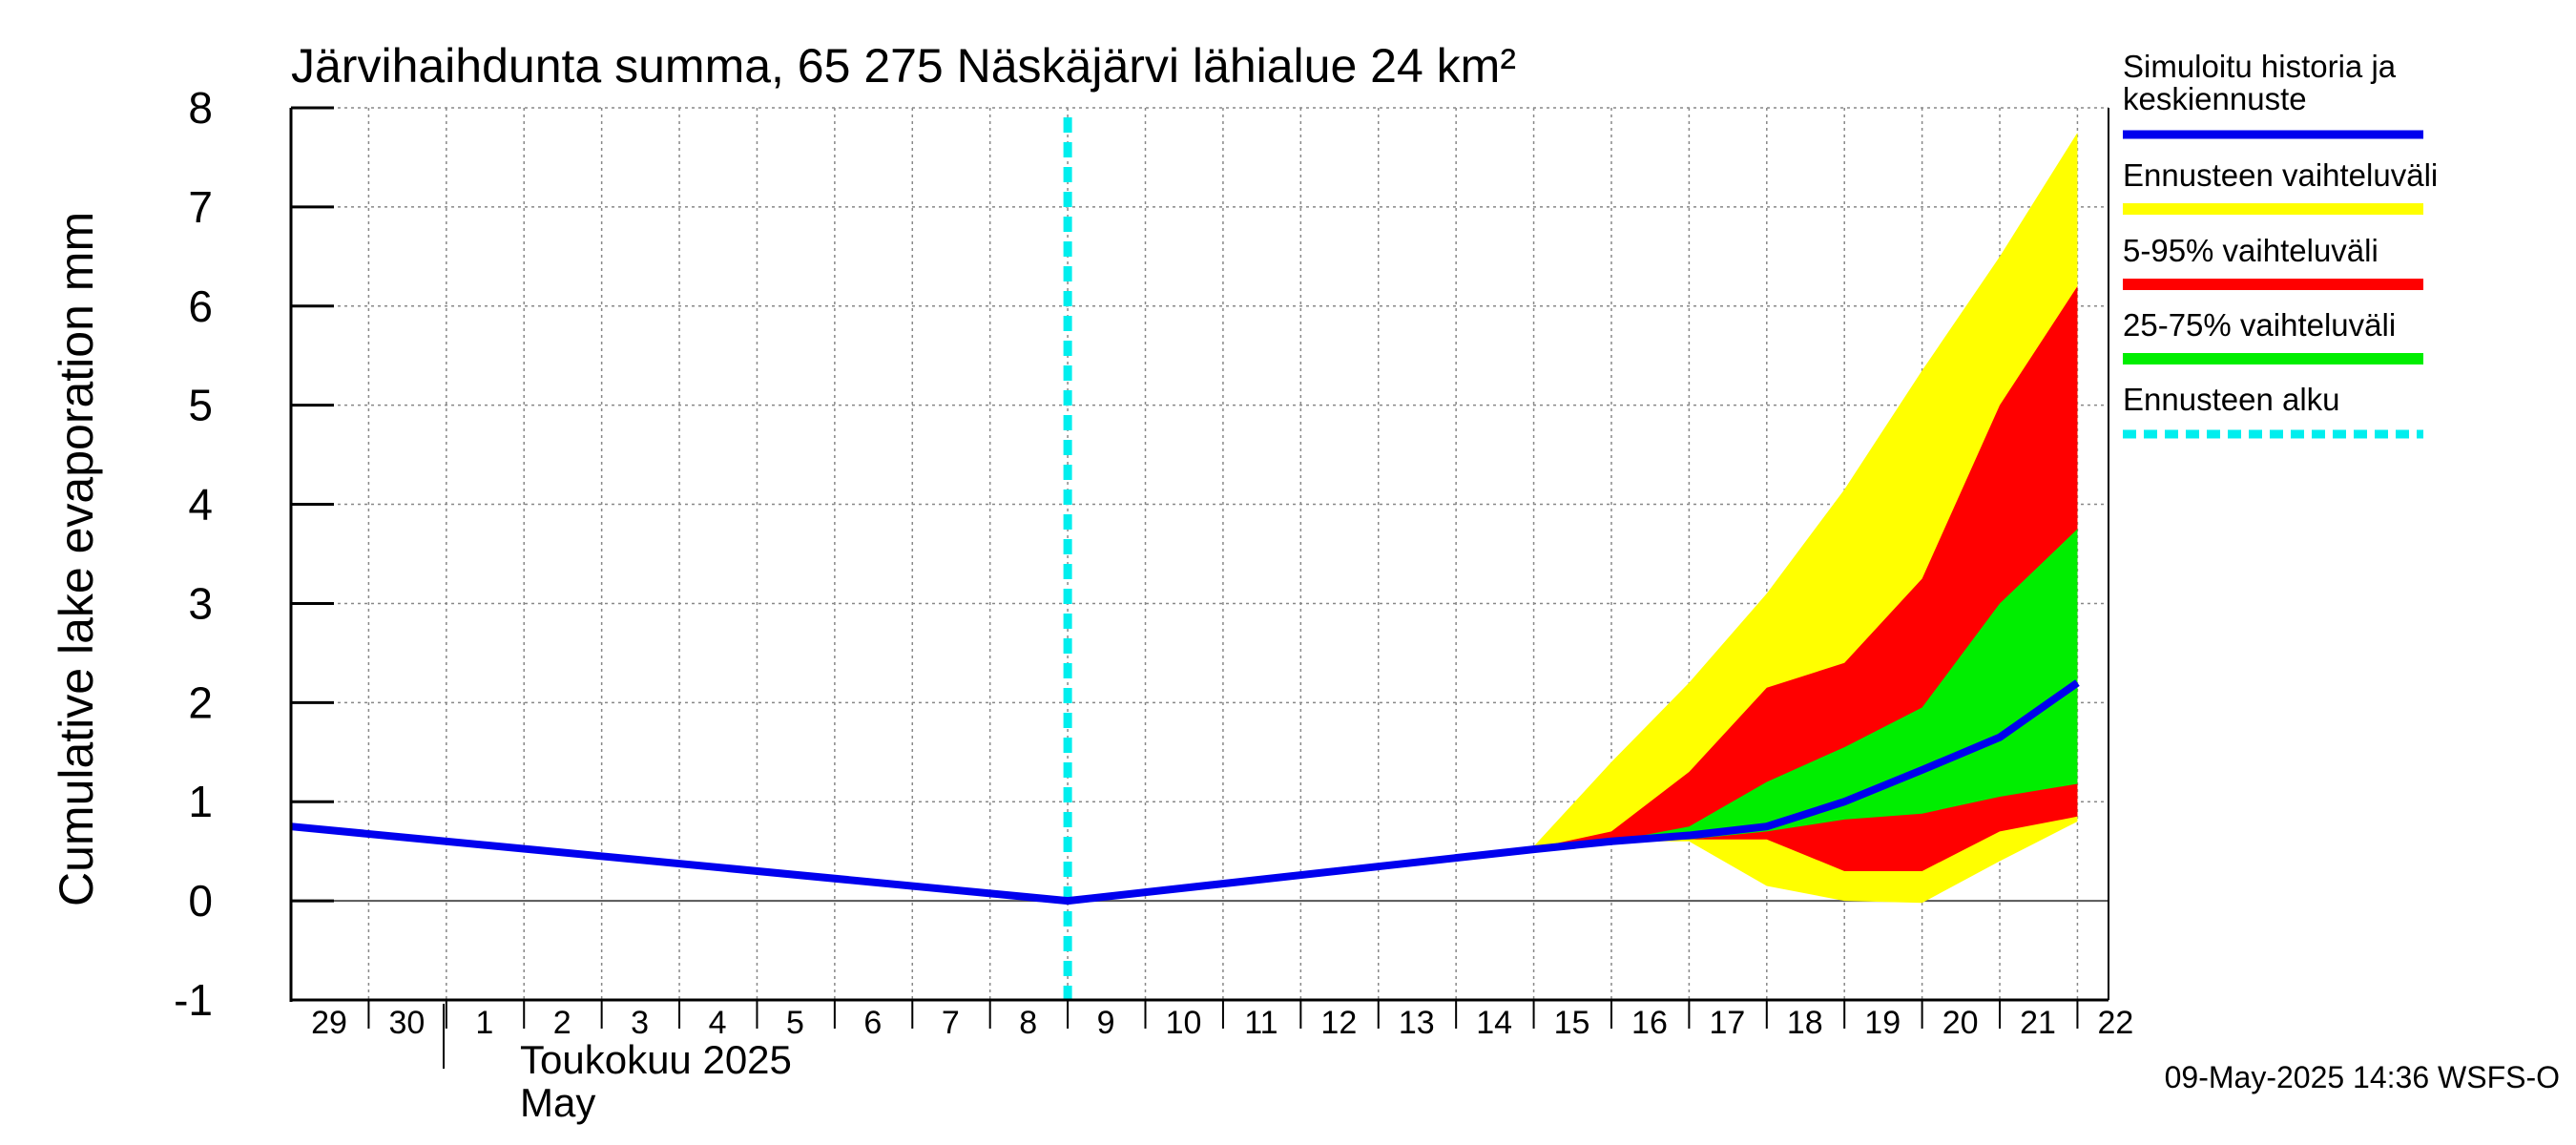 This screenshot has height=1145, width=2576. Describe the element at coordinates (200, 901) in the screenshot. I see `y-tick-label: 0` at that location.